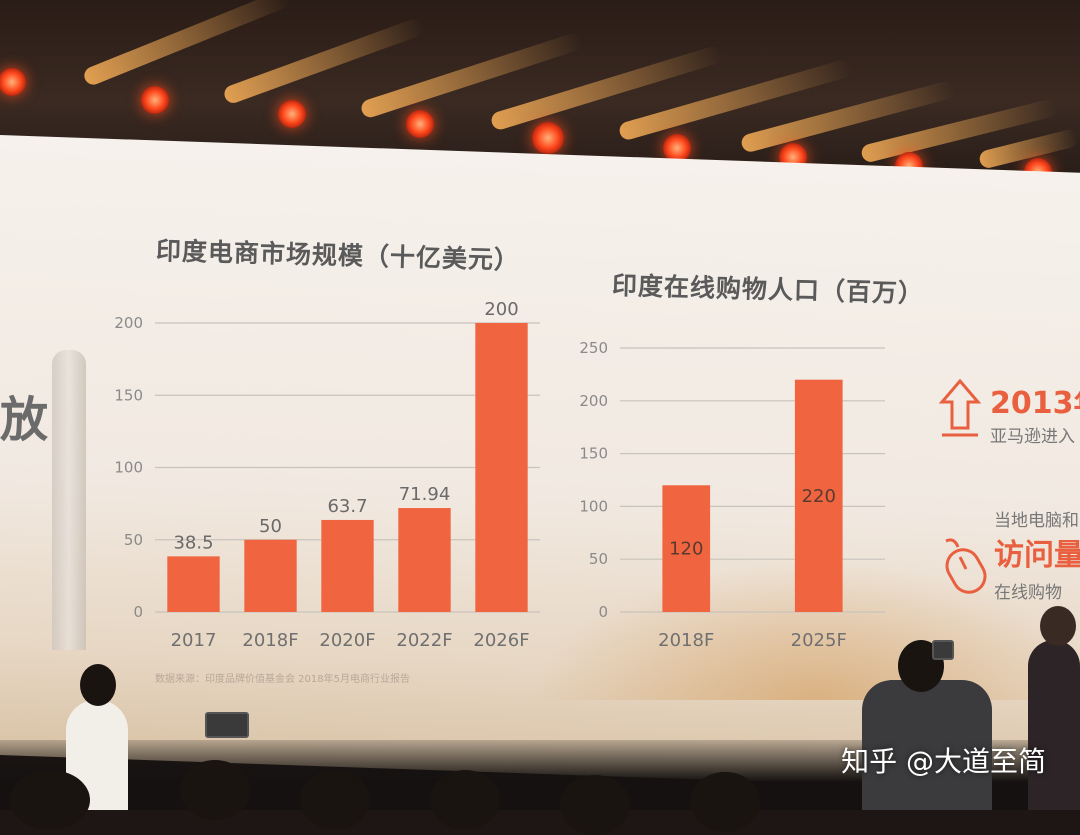  I want to click on city-skyline-backdrop, so click(790, 630).